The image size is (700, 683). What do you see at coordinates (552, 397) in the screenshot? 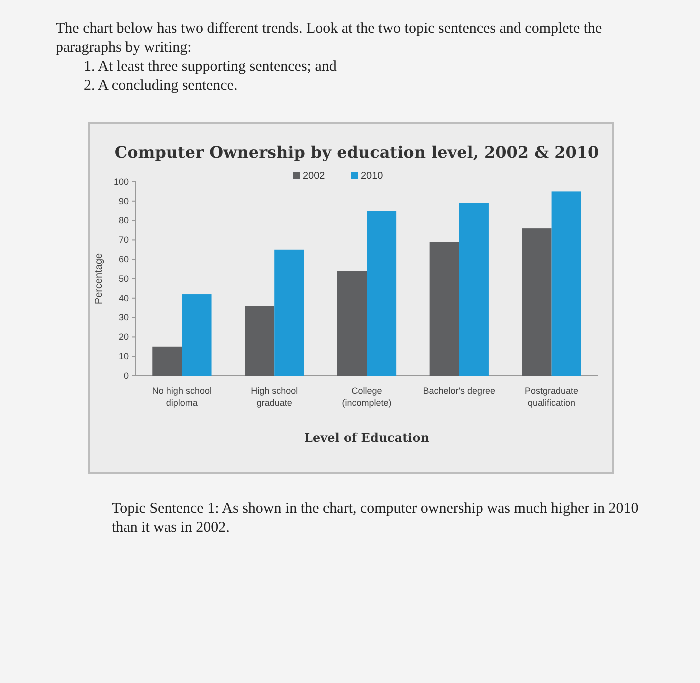
I see `x-tick-label: Postgraduate qualification` at bounding box center [552, 397].